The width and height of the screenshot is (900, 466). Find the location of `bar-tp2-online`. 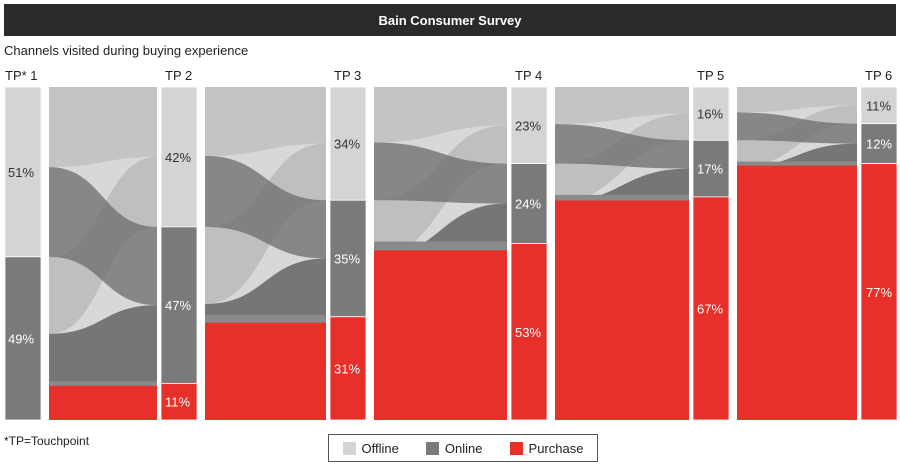

bar-tp2-online is located at coordinates (179, 305).